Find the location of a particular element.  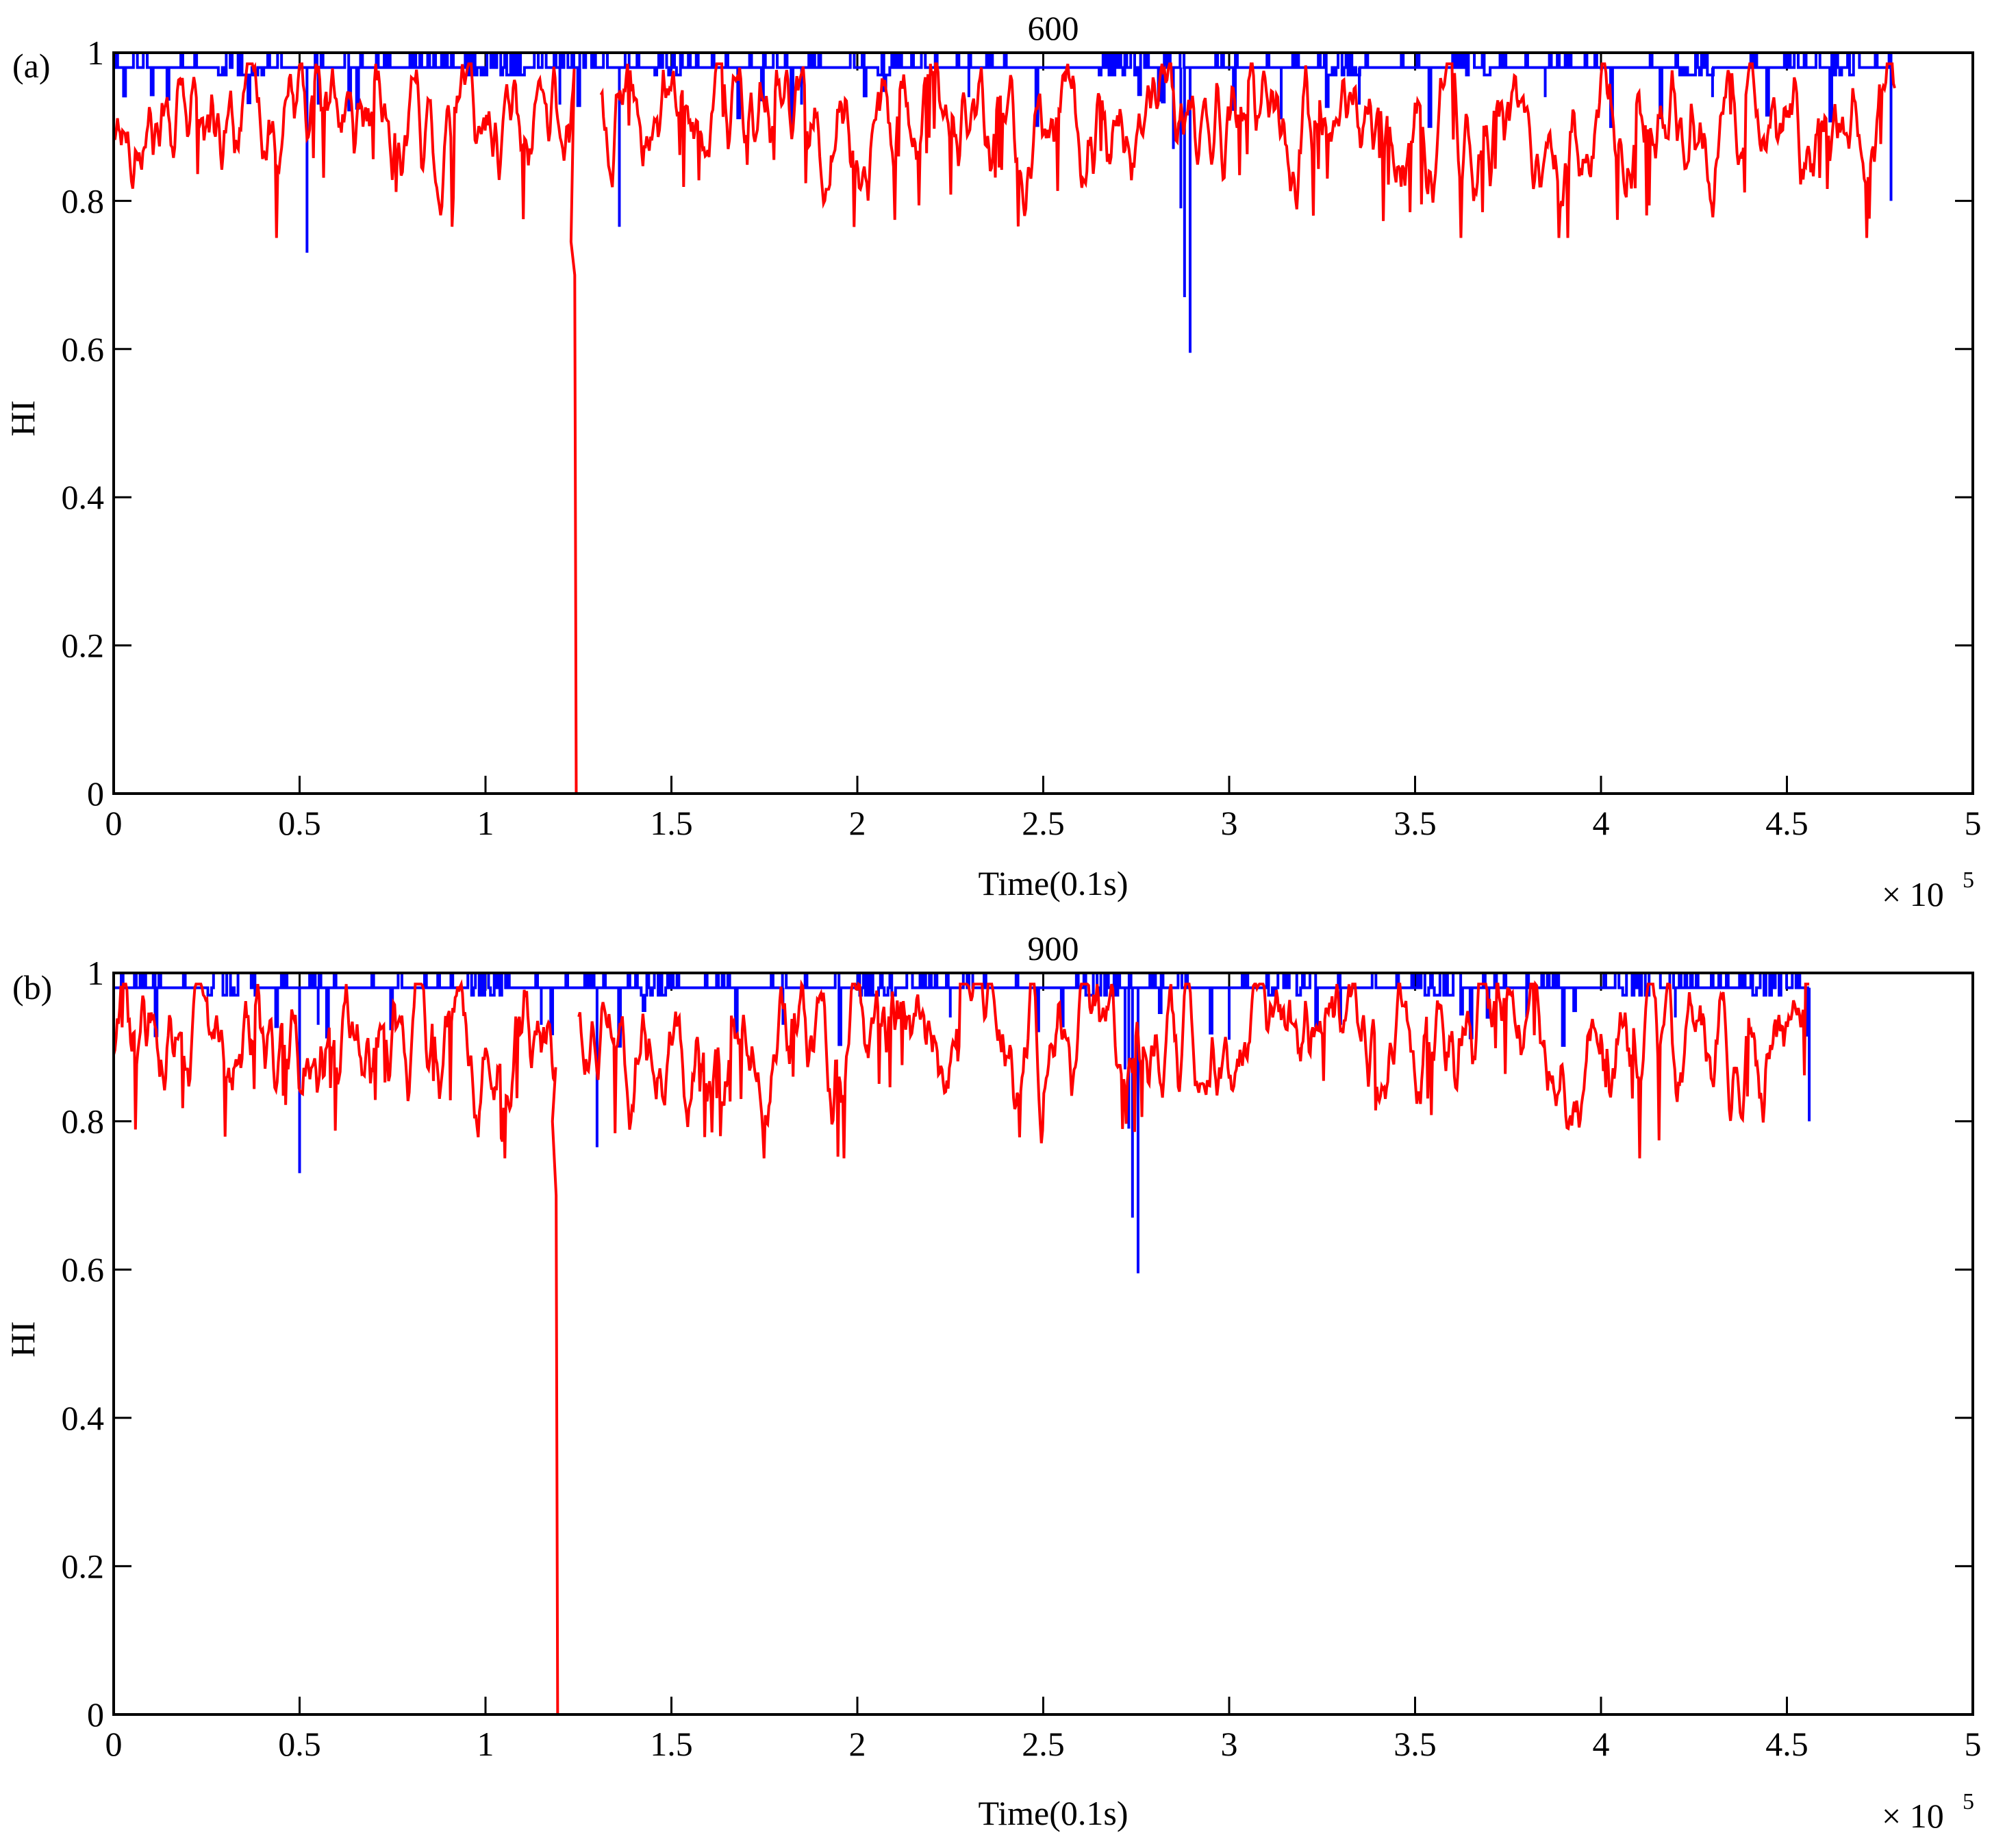

chart-title: 900 is located at coordinates (1053, 948).